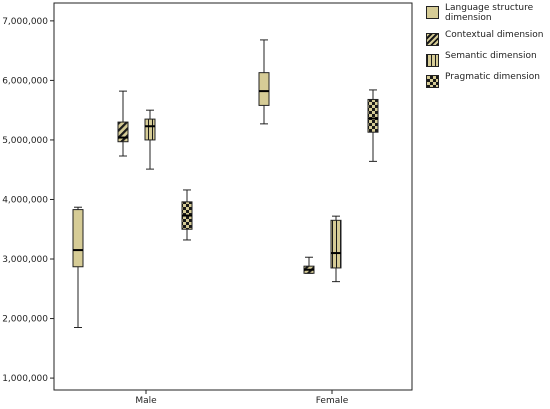 This screenshot has height=409, width=550. Describe the element at coordinates (491, 56) in the screenshot. I see `legend-label: Semantic dimension` at that location.